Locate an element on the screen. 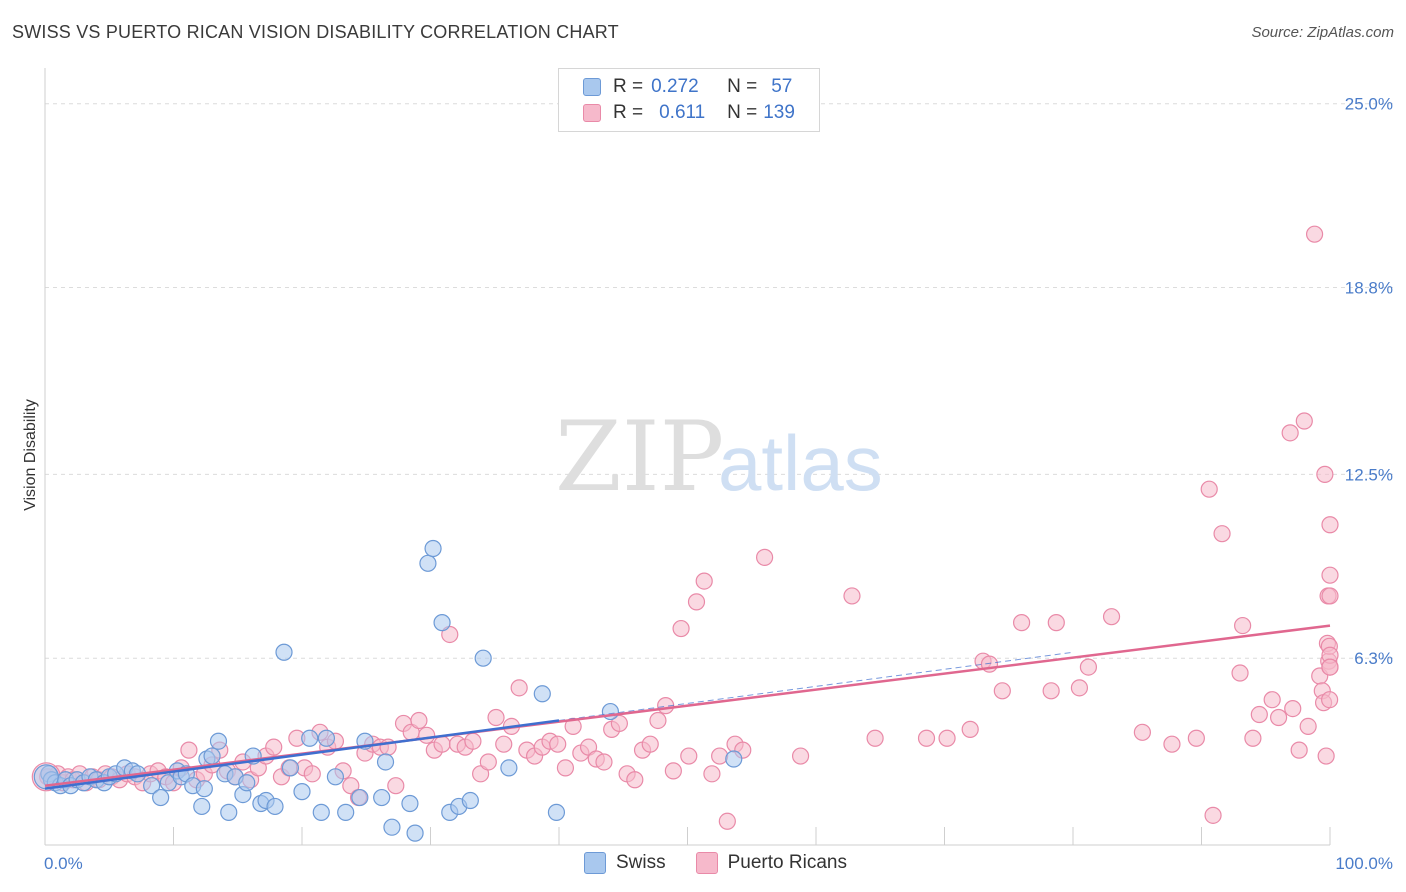  swiss-swatch is located at coordinates (592, 87).